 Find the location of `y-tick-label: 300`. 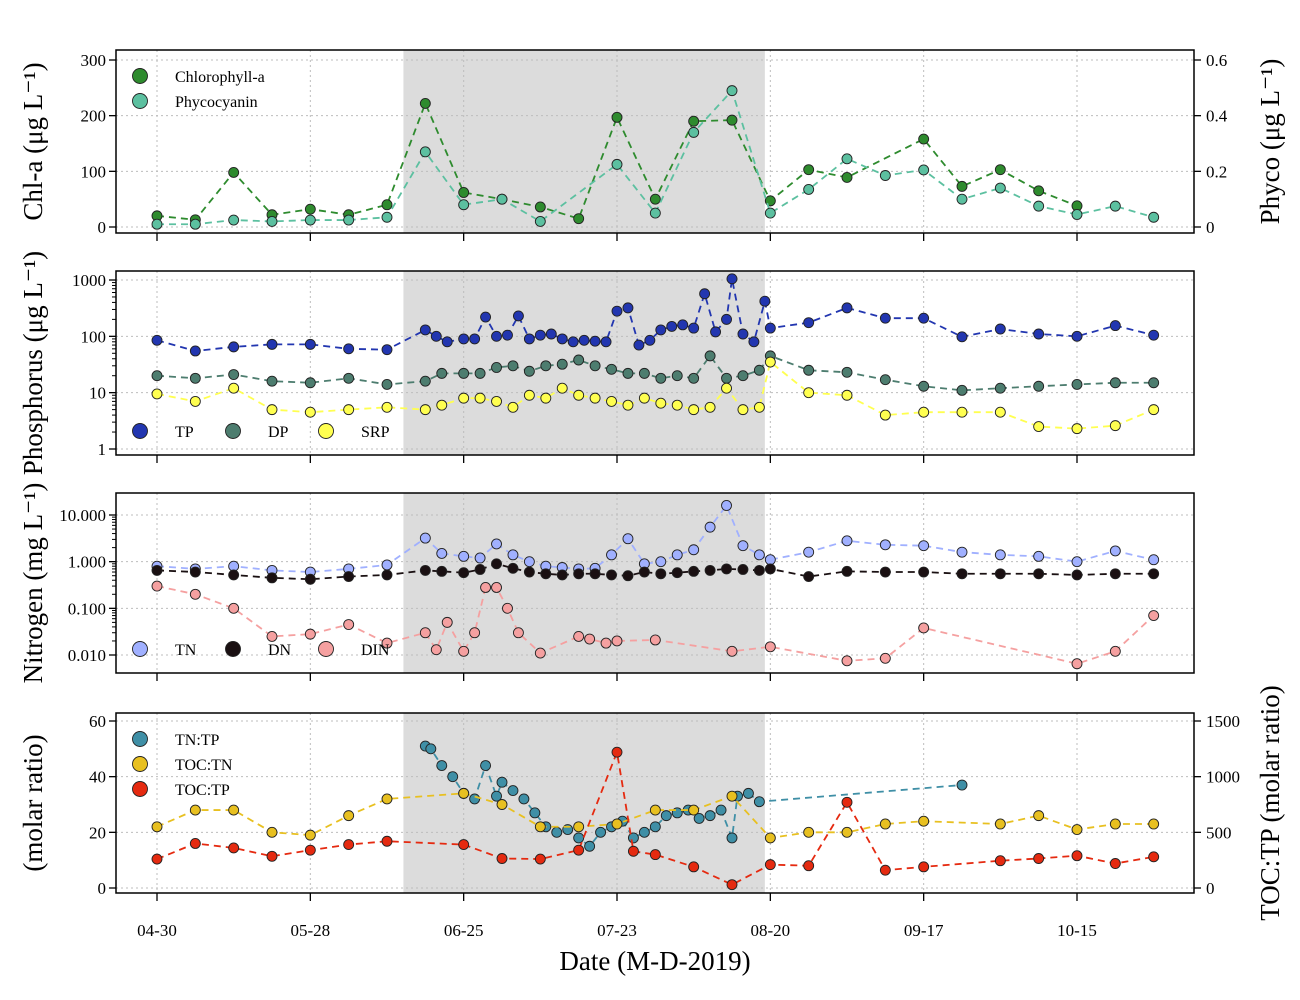

y-tick-label: 300 is located at coordinates (94, 60).